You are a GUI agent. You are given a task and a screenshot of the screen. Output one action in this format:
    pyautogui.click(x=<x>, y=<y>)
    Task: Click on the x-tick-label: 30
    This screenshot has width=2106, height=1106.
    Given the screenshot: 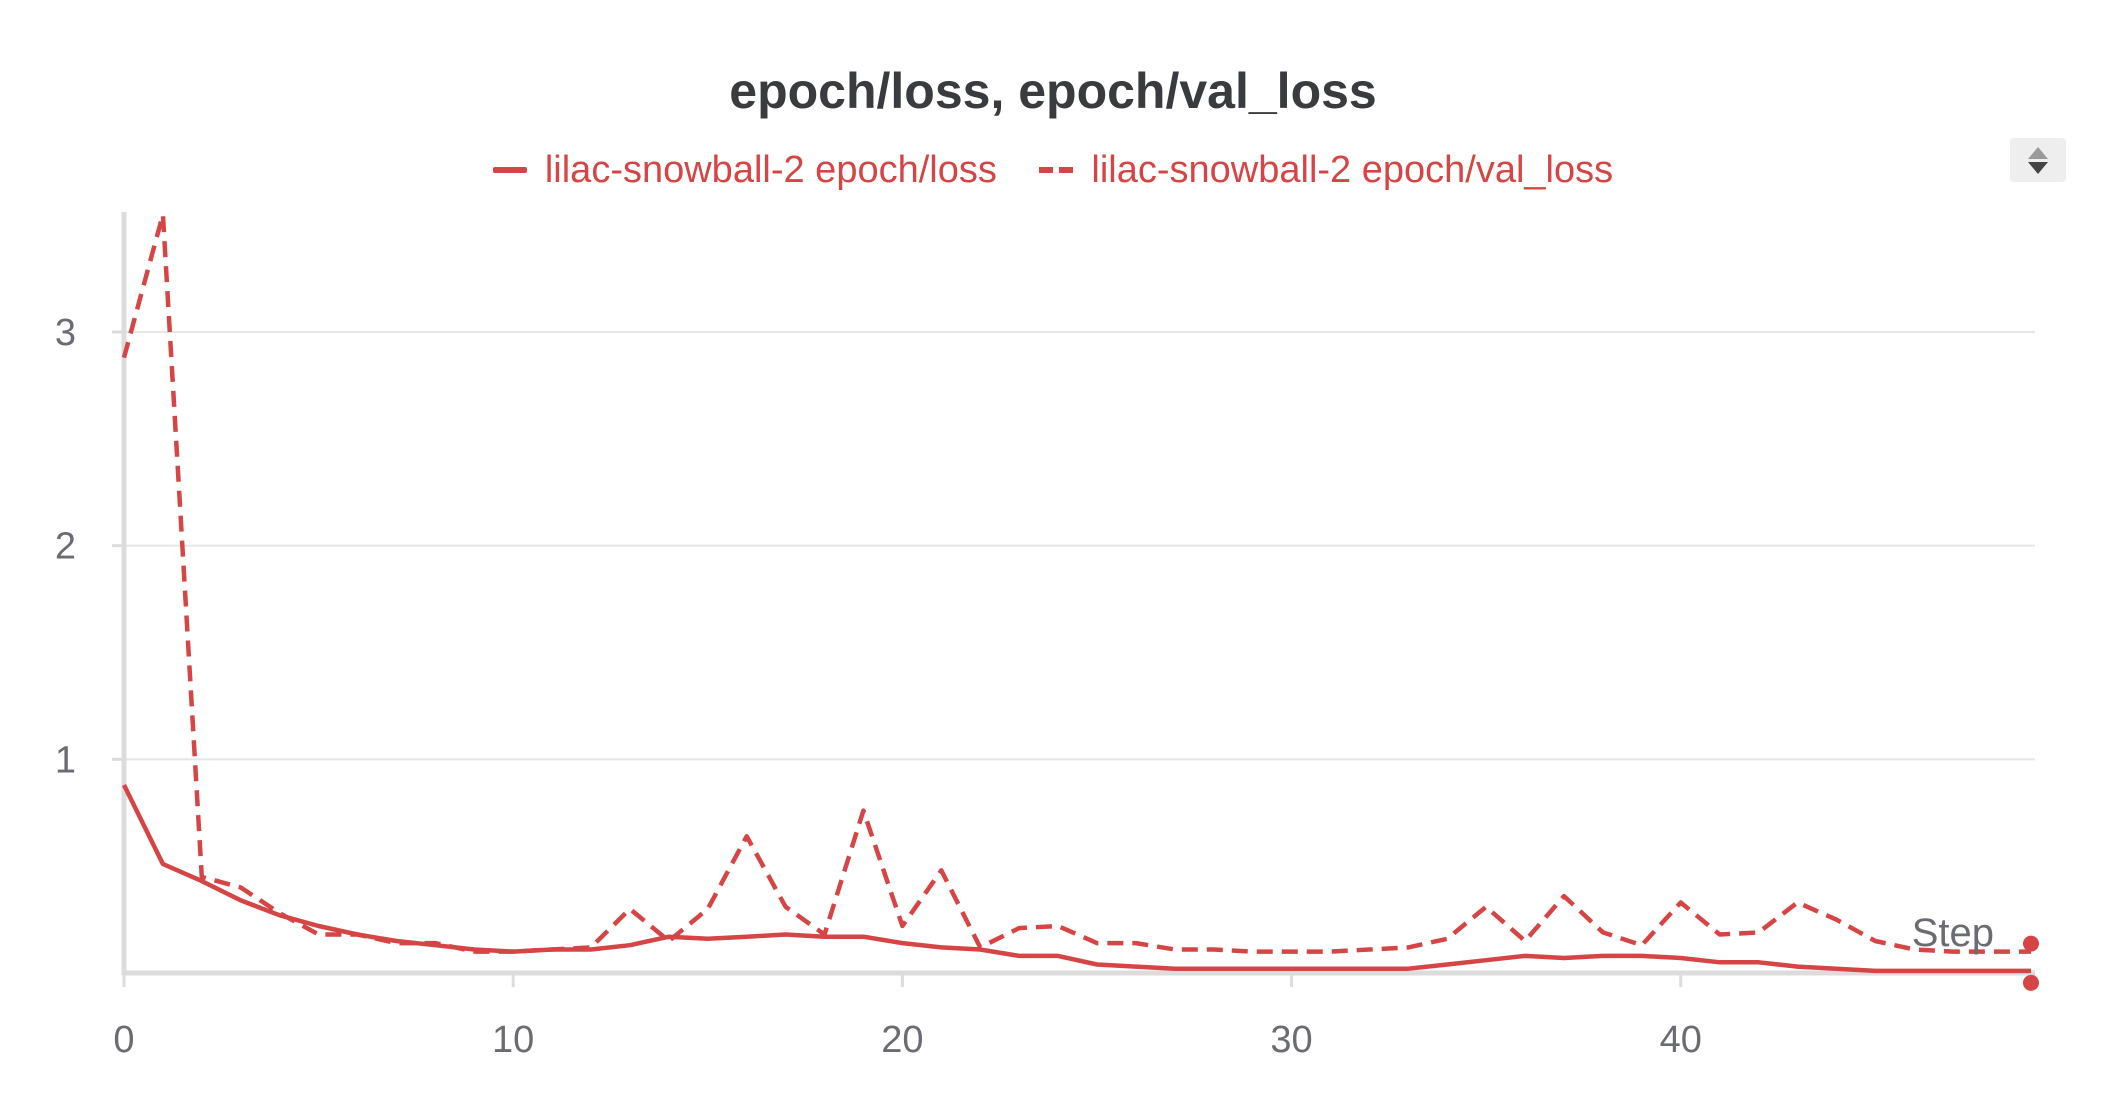 What is the action you would take?
    pyautogui.click(x=1291, y=1040)
    